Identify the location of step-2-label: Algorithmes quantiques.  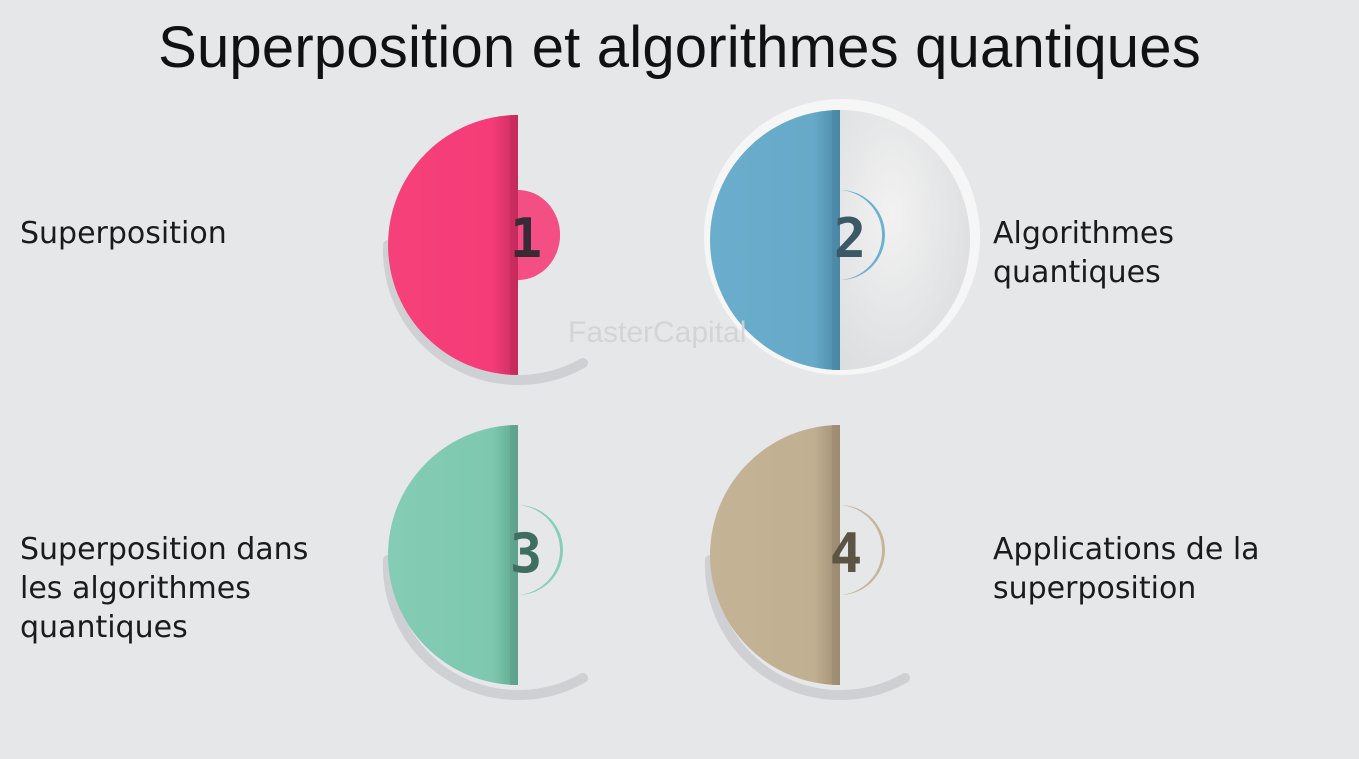
(1084, 253).